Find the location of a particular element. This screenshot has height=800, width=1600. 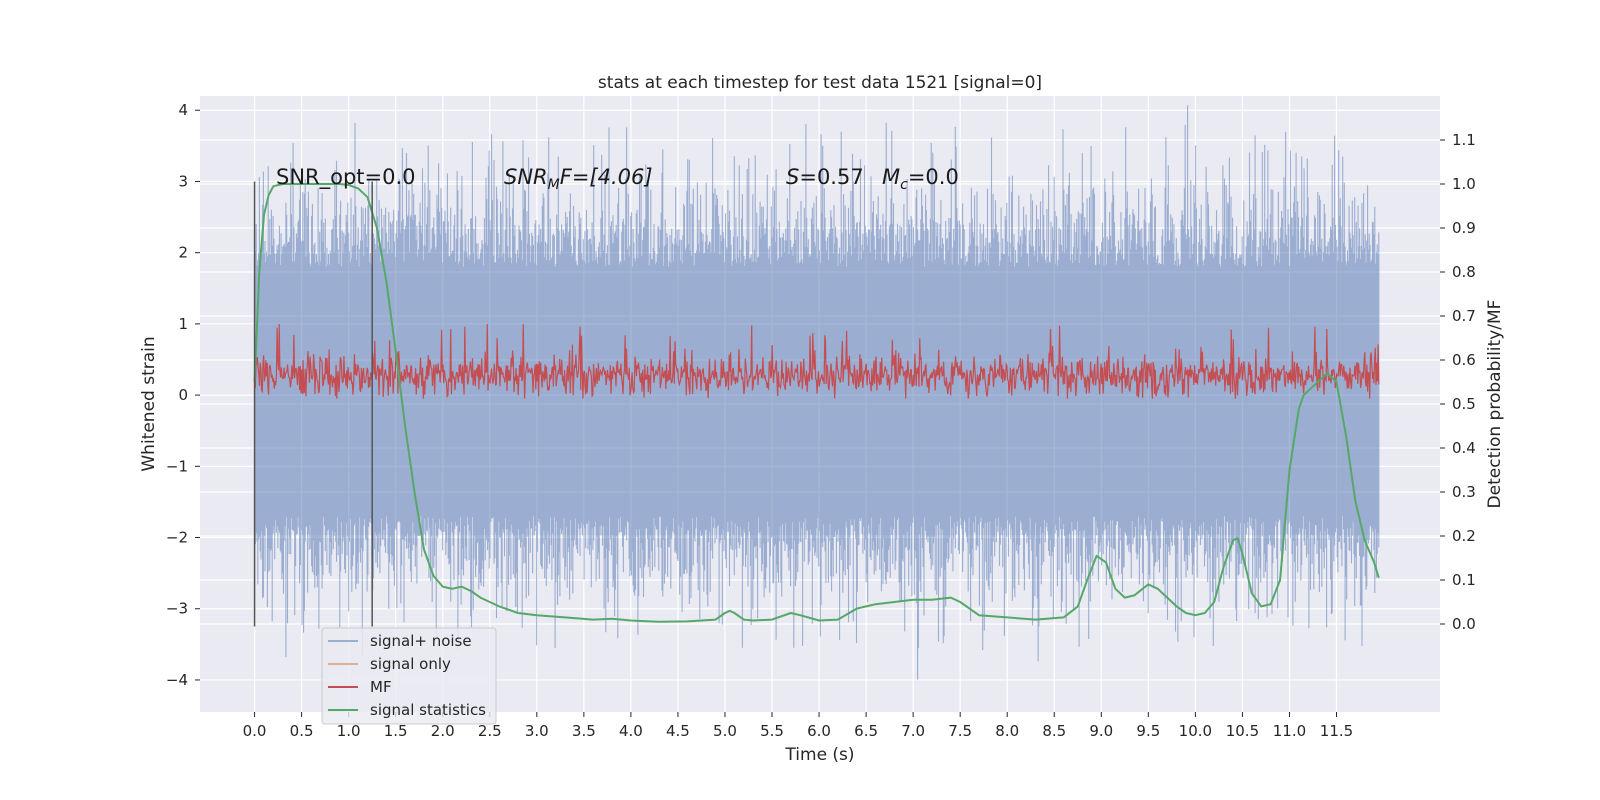

x-tick-label: 3.0 is located at coordinates (537, 731).